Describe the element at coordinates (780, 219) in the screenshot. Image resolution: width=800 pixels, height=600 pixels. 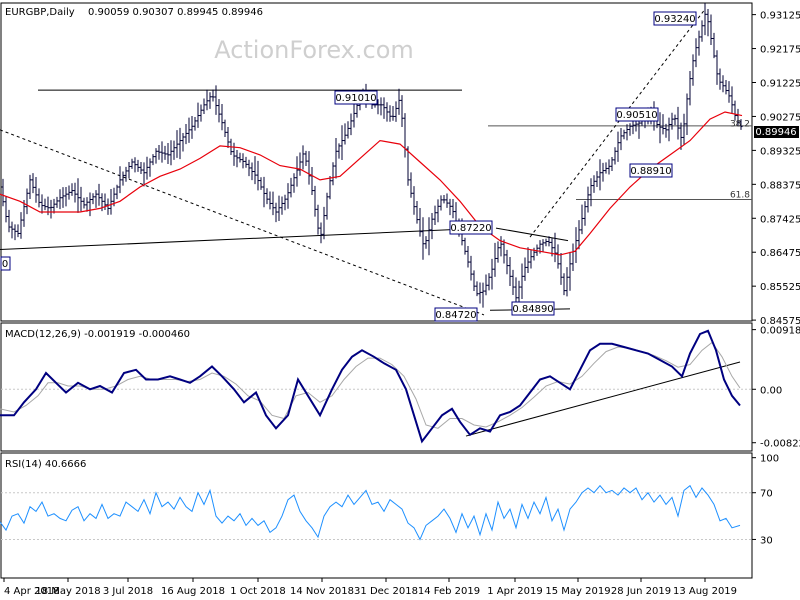
I see `price-tick-label: 0.87425` at that location.